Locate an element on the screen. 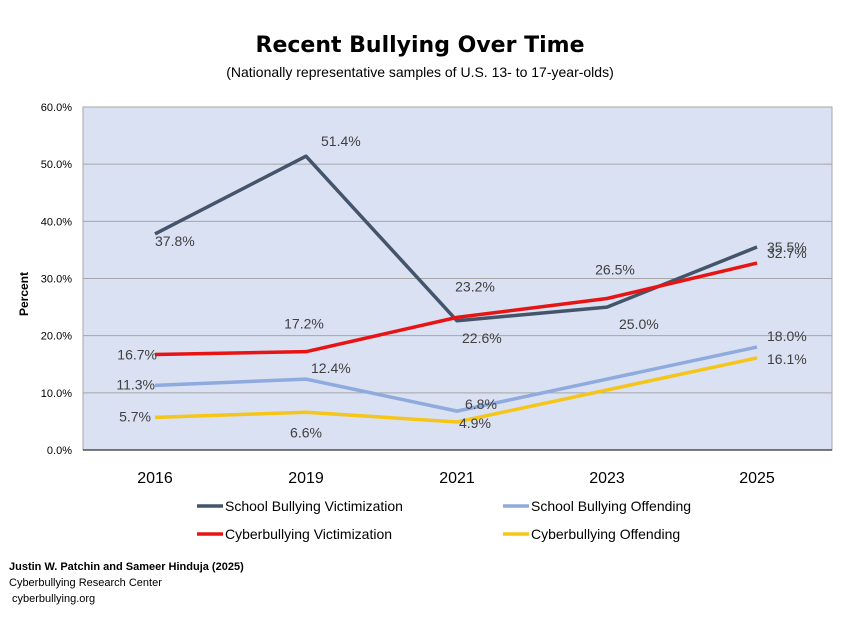 The width and height of the screenshot is (850, 617). y-tick-label: 50.0% is located at coordinates (56, 165).